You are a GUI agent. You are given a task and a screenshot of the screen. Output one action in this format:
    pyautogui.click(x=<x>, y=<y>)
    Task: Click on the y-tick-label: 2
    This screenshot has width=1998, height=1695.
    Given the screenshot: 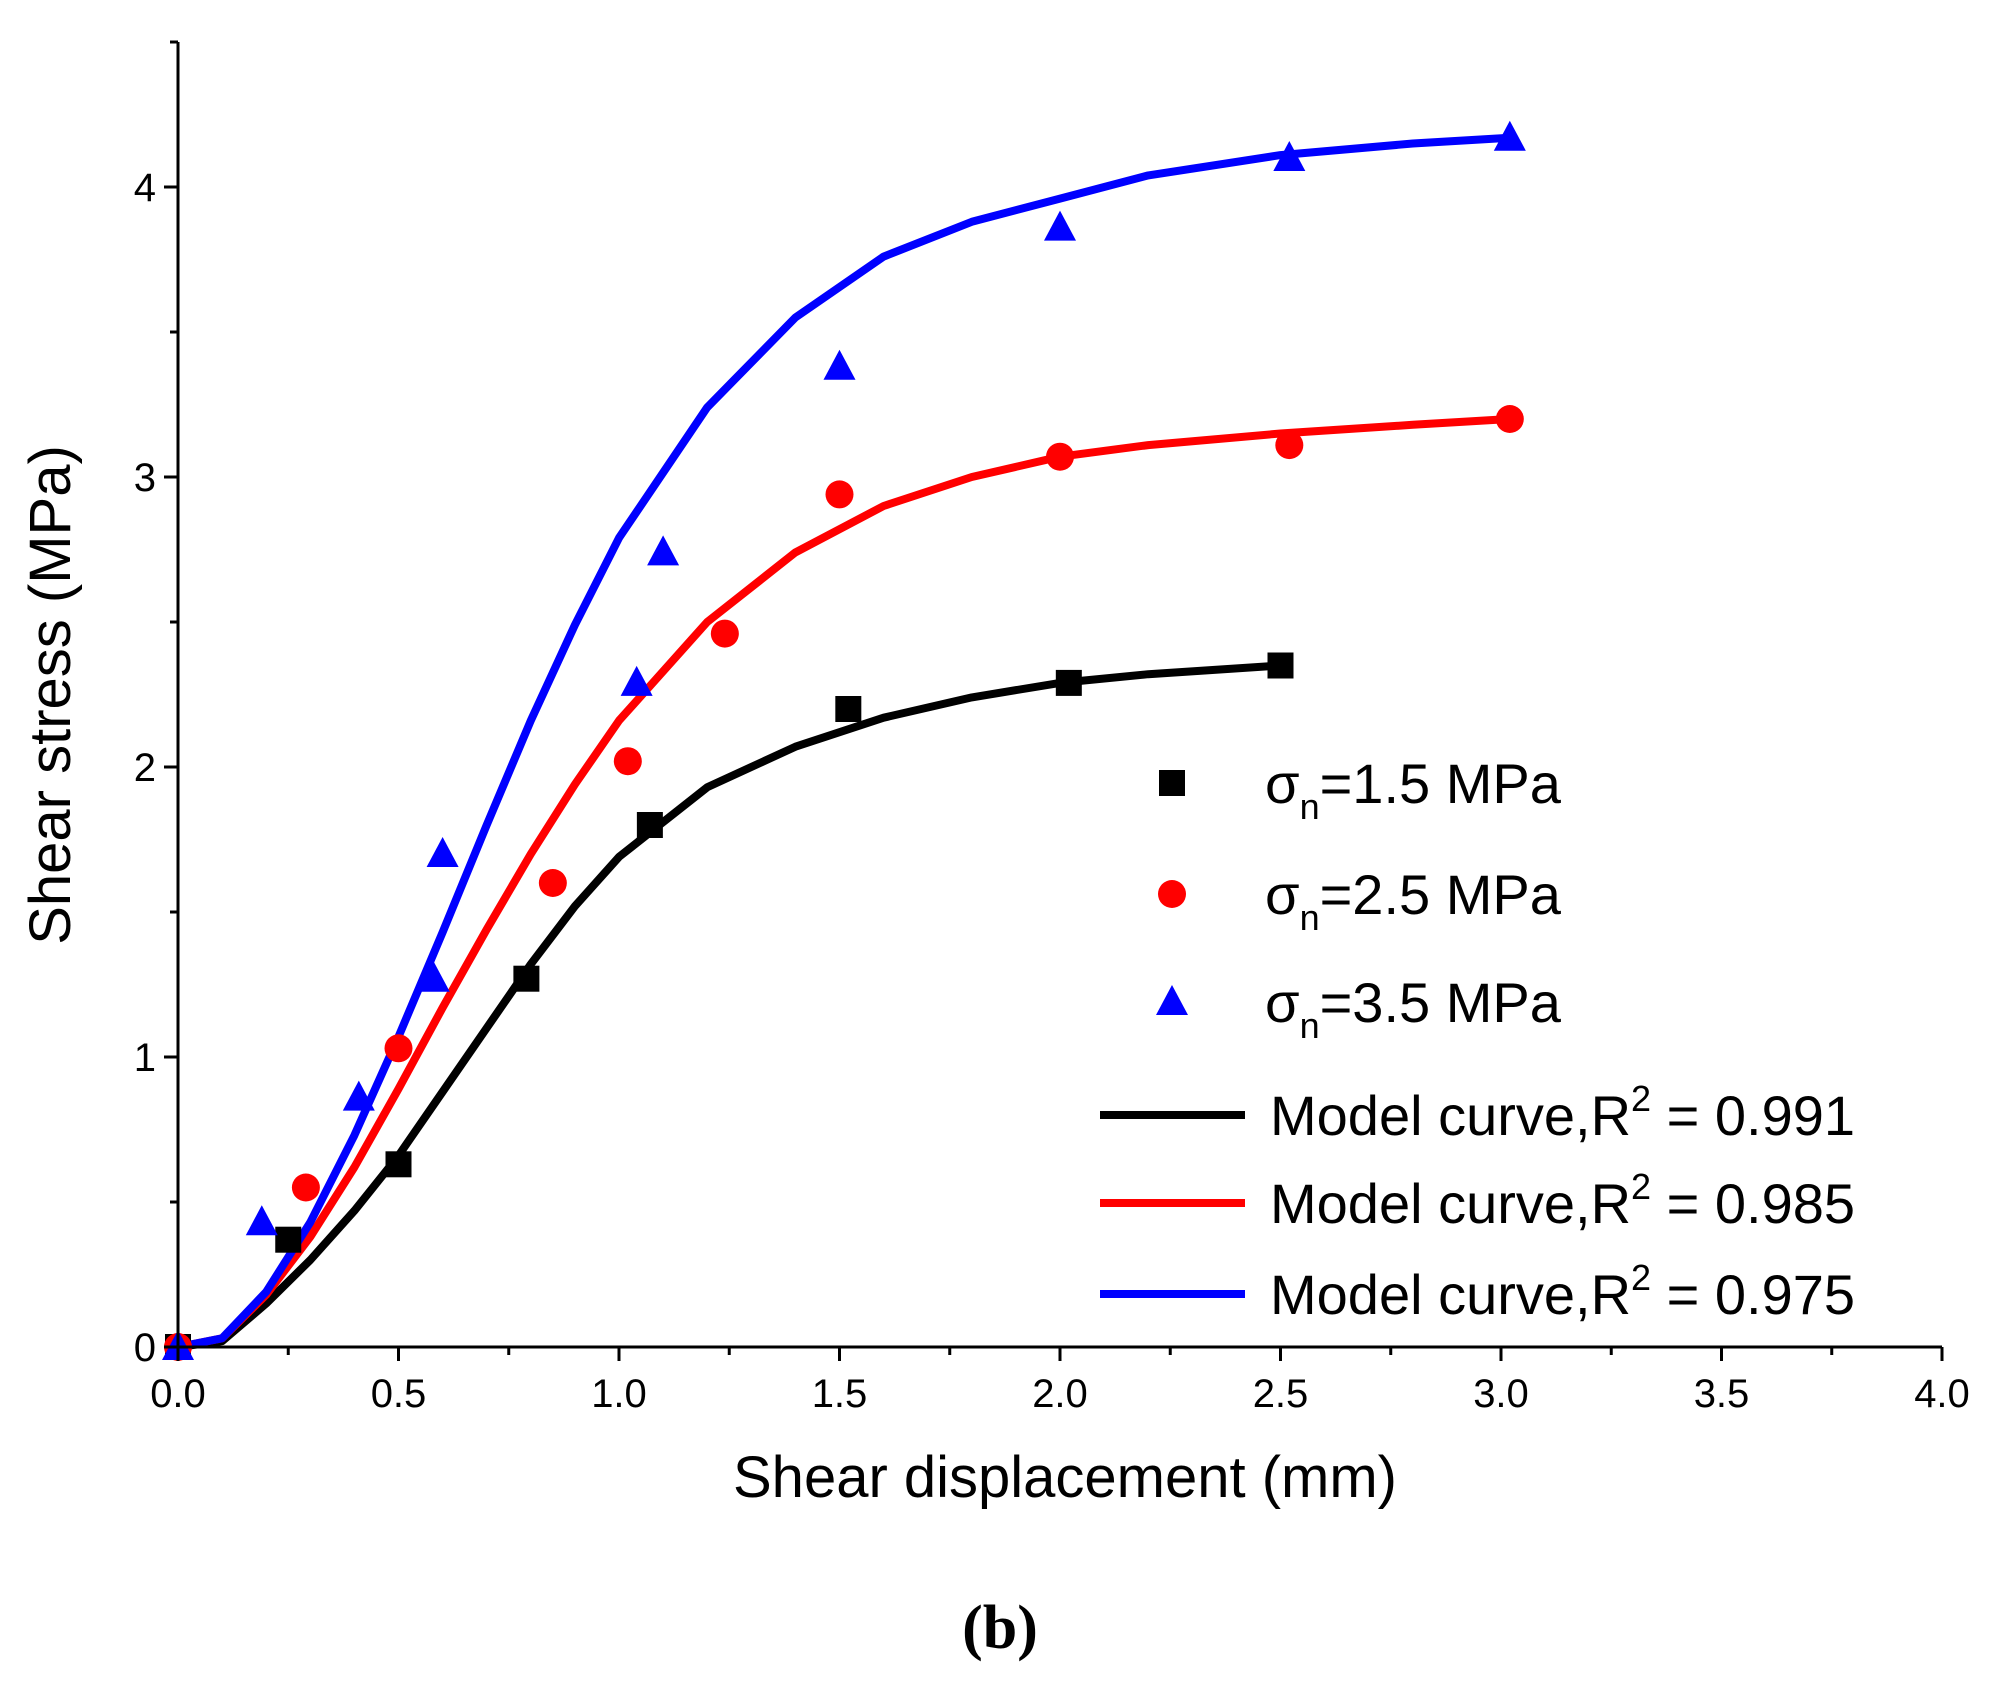 What is the action you would take?
    pyautogui.click(x=145, y=768)
    